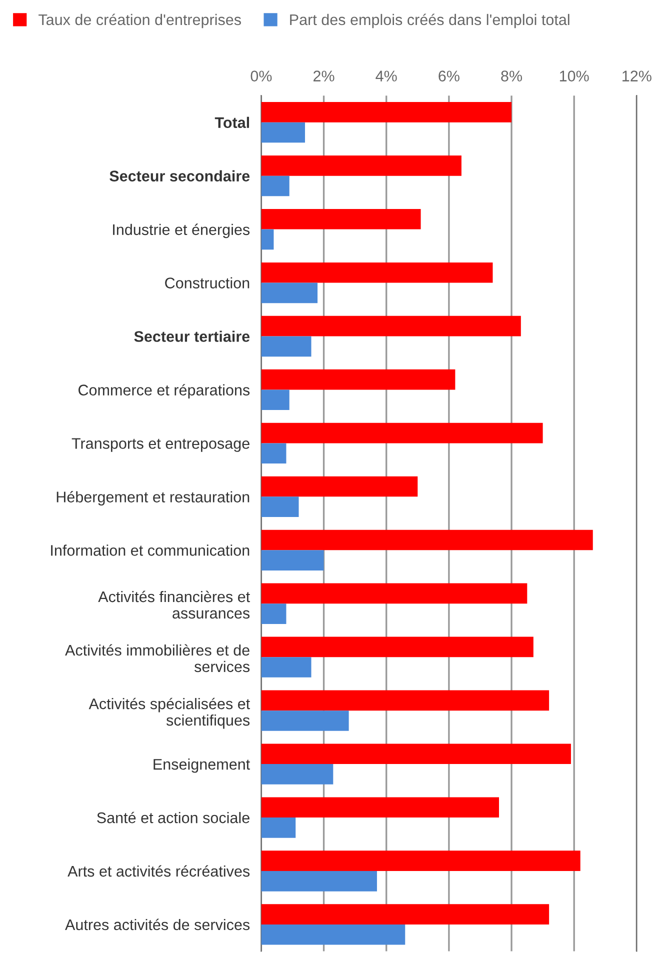 This screenshot has width=653, height=956. What do you see at coordinates (207, 282) in the screenshot?
I see `y-tick-label: Construction` at bounding box center [207, 282].